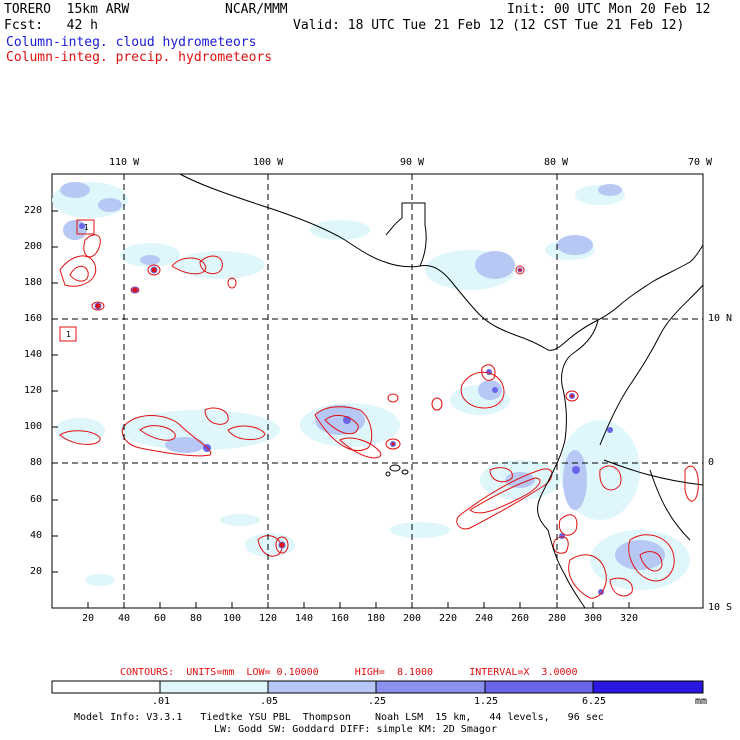 The height and width of the screenshot is (740, 740). What do you see at coordinates (33, 390) in the screenshot?
I see `y-tick-label: 120` at bounding box center [33, 390].